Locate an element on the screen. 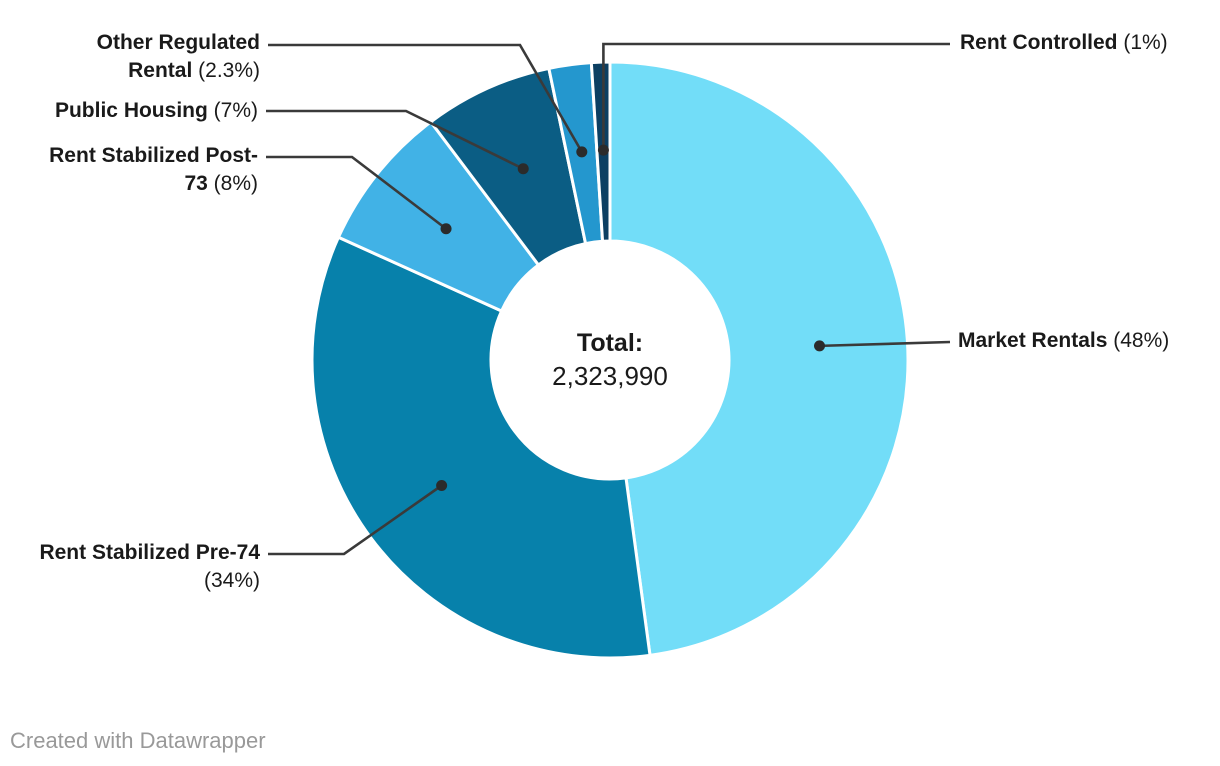 The width and height of the screenshot is (1220, 766). label-category-text: Market Rentals is located at coordinates (1033, 340).